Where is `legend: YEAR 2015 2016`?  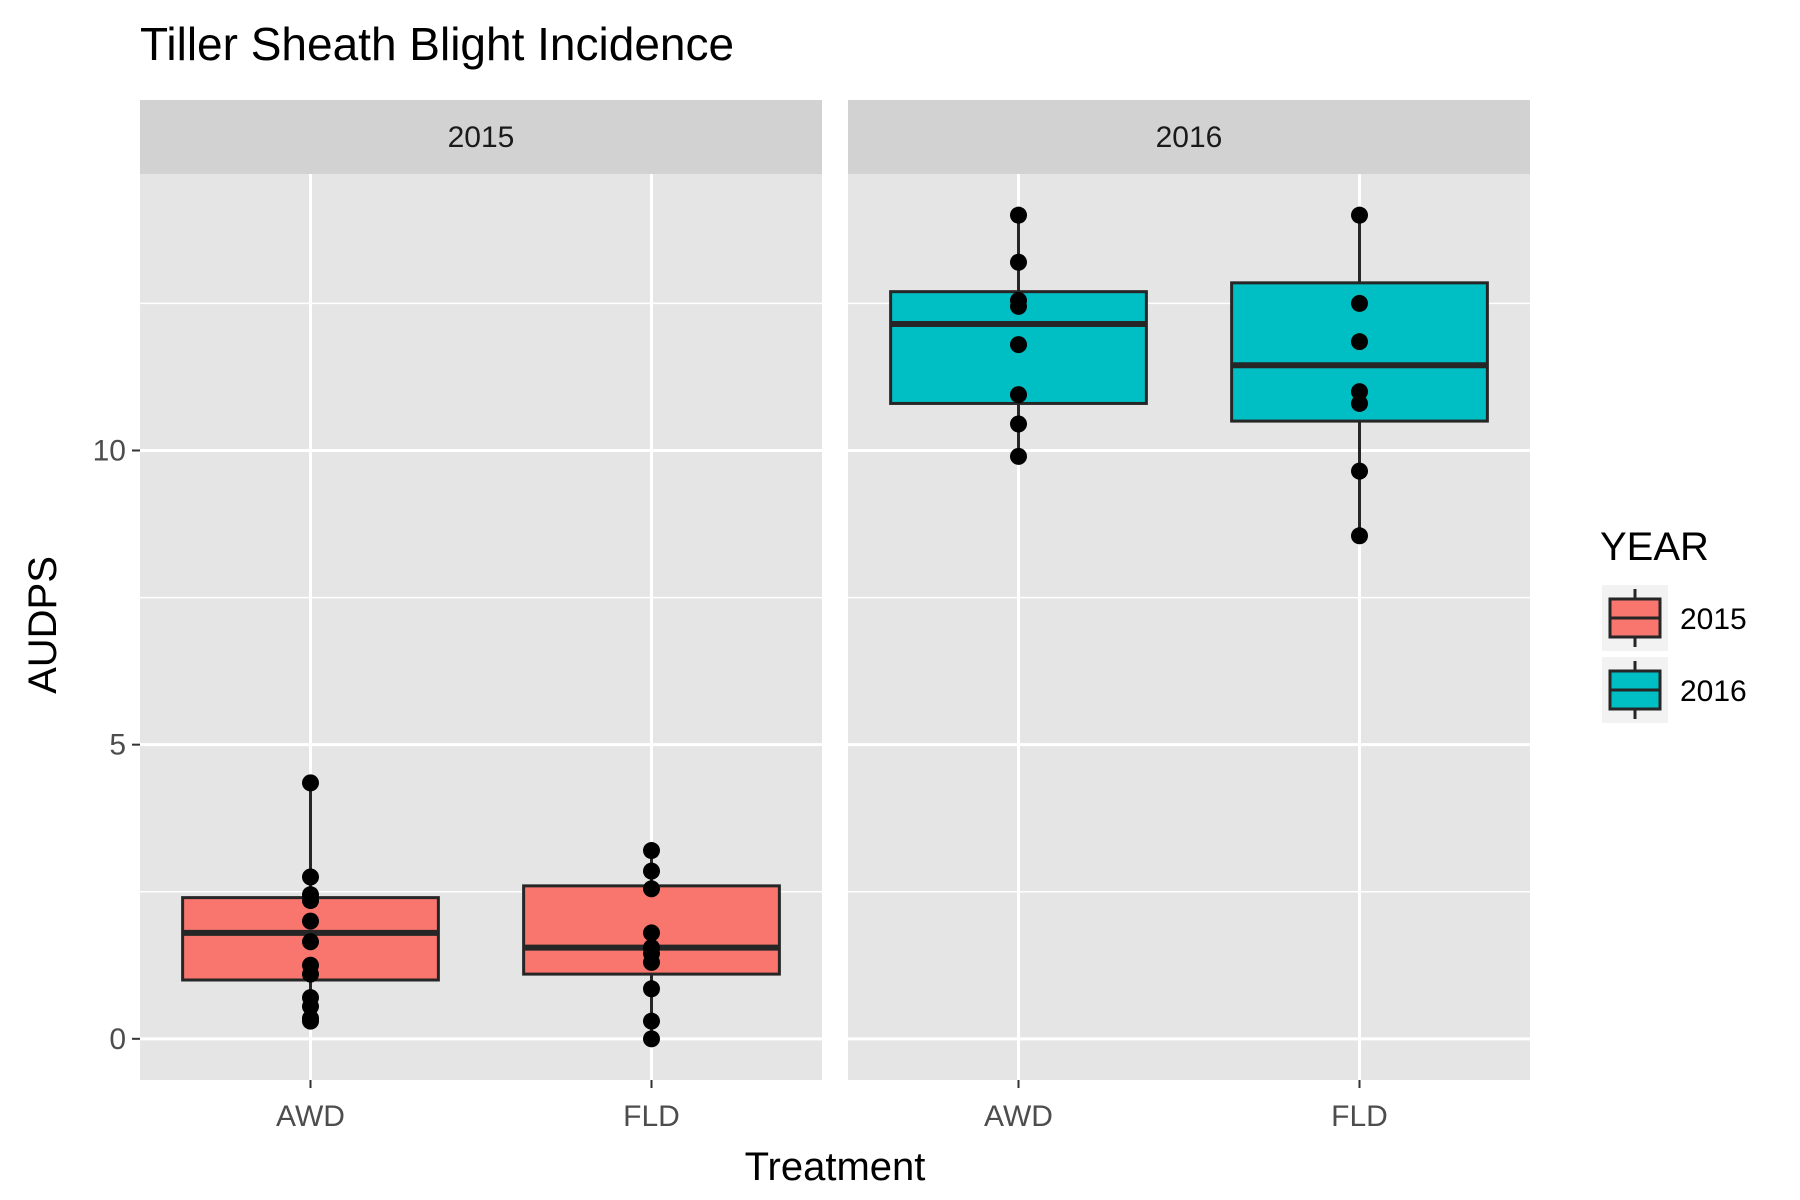 legend: YEAR 2015 2016 is located at coordinates (1673, 624).